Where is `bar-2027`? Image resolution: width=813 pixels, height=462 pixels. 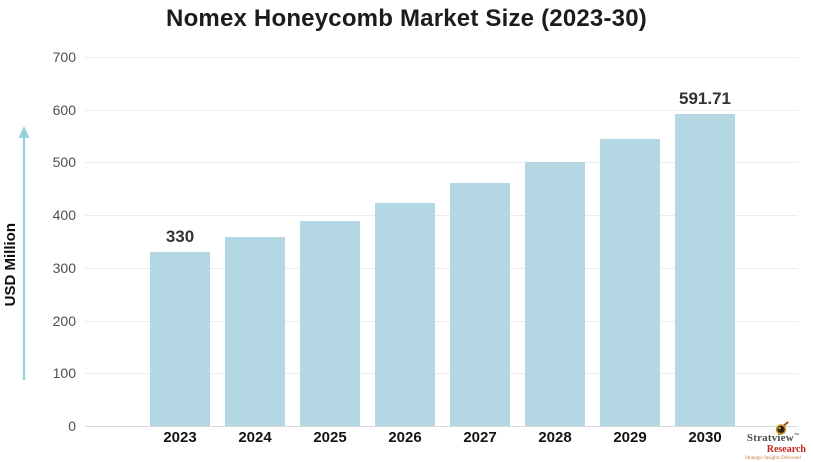 bar-2027 is located at coordinates (480, 304).